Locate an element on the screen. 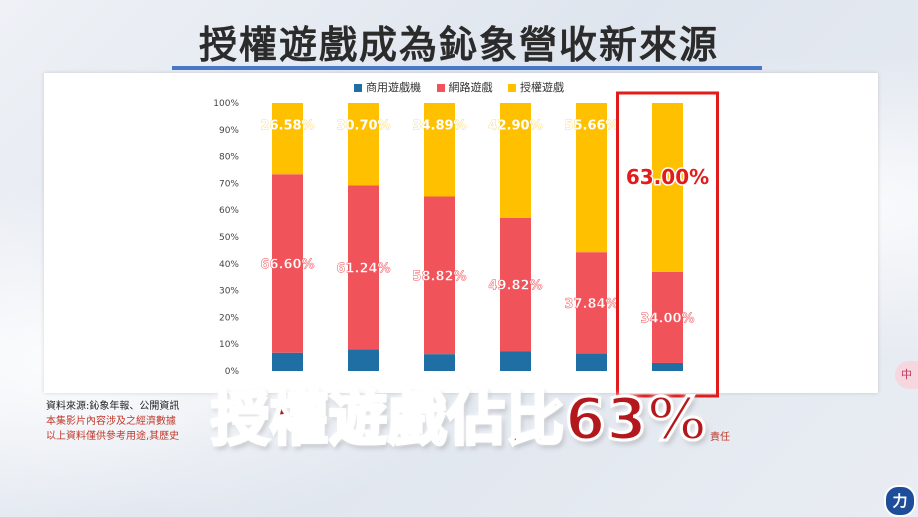 Image resolution: width=918 pixels, height=517 pixels. y-tick-label: 80% is located at coordinates (229, 158).